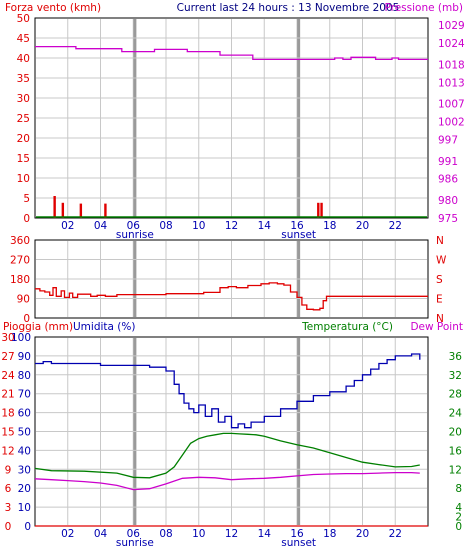 The width and height of the screenshot is (466, 553). Describe the element at coordinates (24, 489) in the screenshot. I see `humidity-tick-label-20: 20` at that location.